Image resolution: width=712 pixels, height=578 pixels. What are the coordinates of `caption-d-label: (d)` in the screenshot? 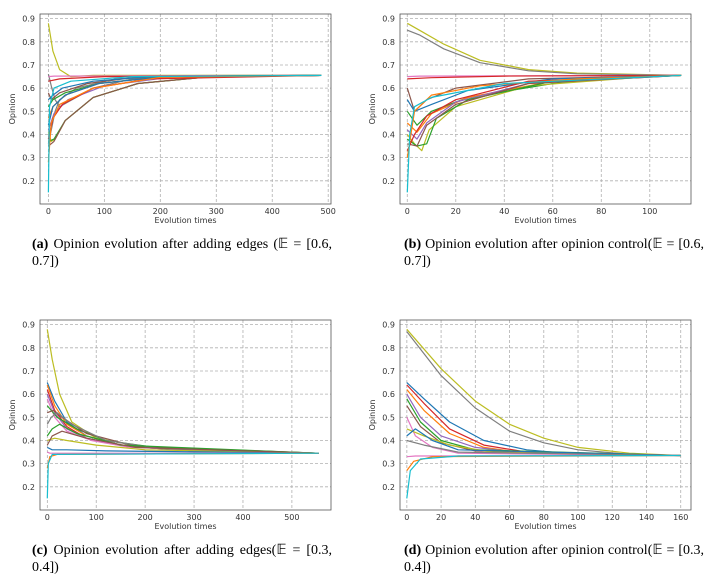 It's located at (413, 550).